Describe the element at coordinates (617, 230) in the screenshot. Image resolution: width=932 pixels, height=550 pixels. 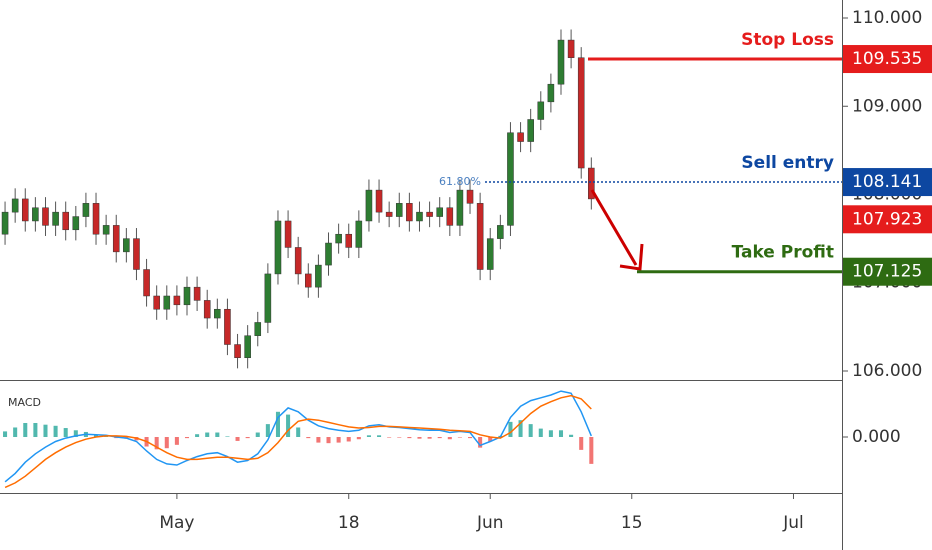
I see `trade-arrow` at that location.